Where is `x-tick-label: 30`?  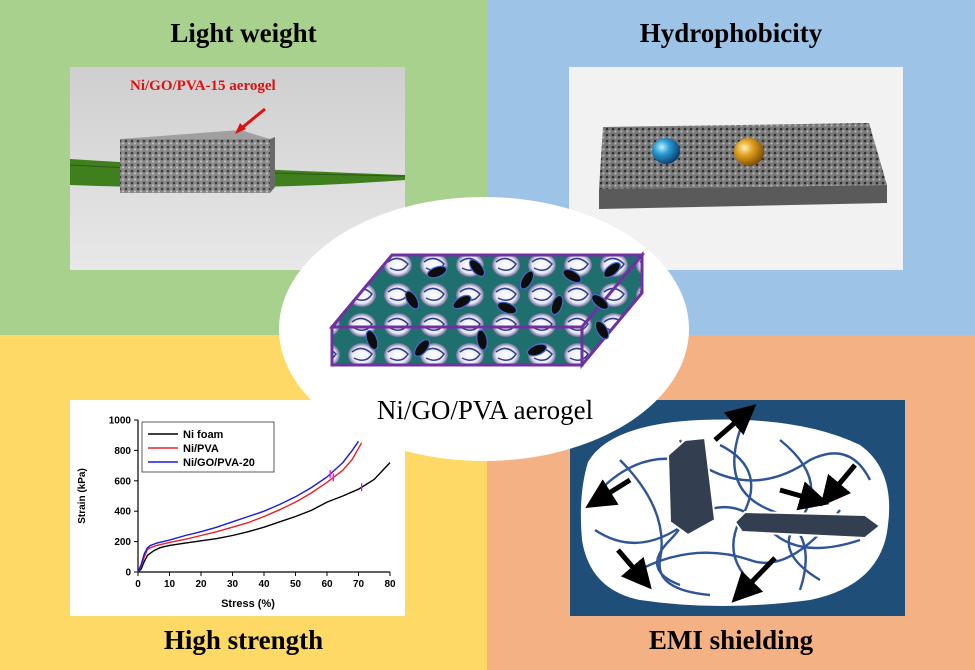
x-tick-label: 30 is located at coordinates (233, 584).